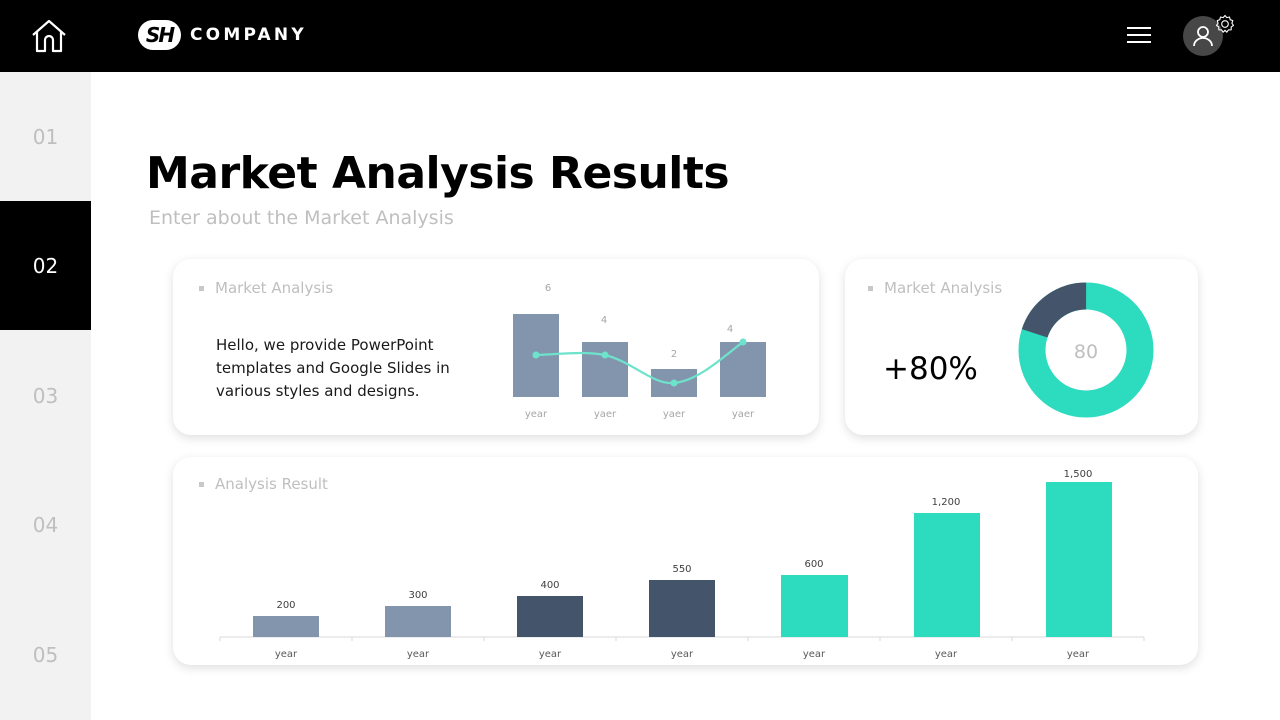 This screenshot has width=1280, height=720. Describe the element at coordinates (813, 564) in the screenshot. I see `data-label: 600` at that location.